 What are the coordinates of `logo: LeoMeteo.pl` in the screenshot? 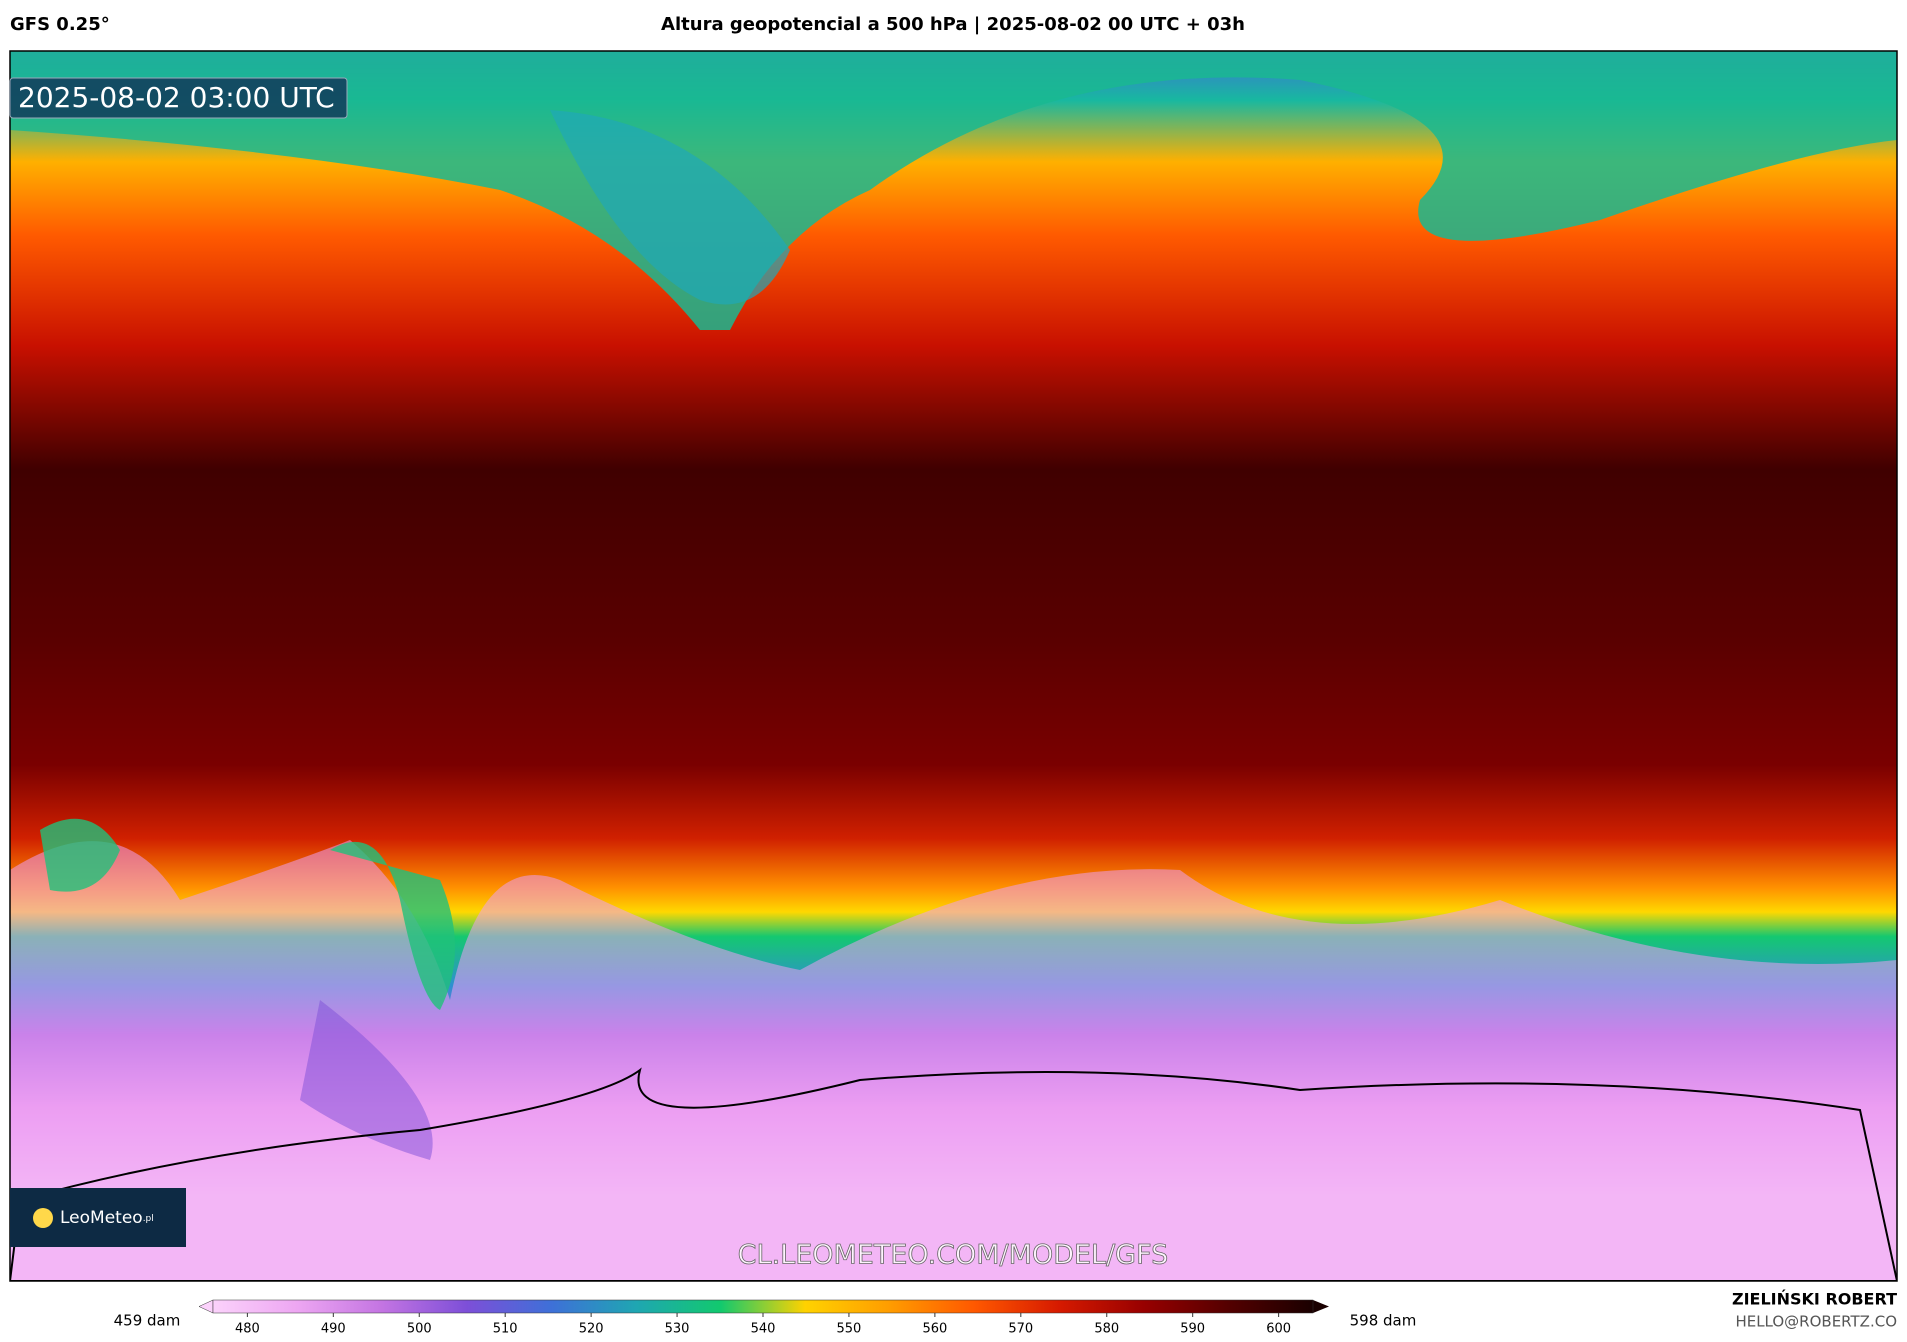 It's located at (107, 1218).